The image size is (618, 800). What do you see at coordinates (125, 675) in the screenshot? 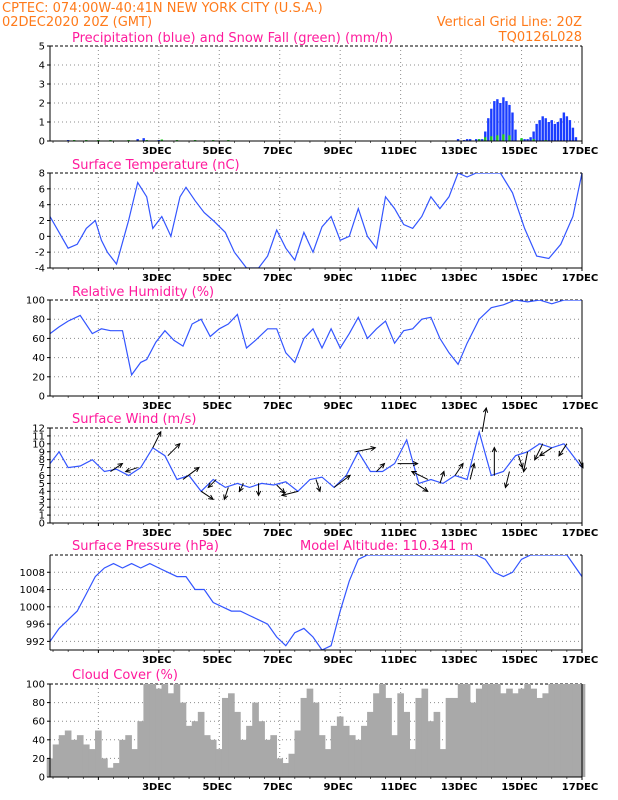
I see `cloud-cover-title: Cloud Cover (%)` at bounding box center [125, 675].